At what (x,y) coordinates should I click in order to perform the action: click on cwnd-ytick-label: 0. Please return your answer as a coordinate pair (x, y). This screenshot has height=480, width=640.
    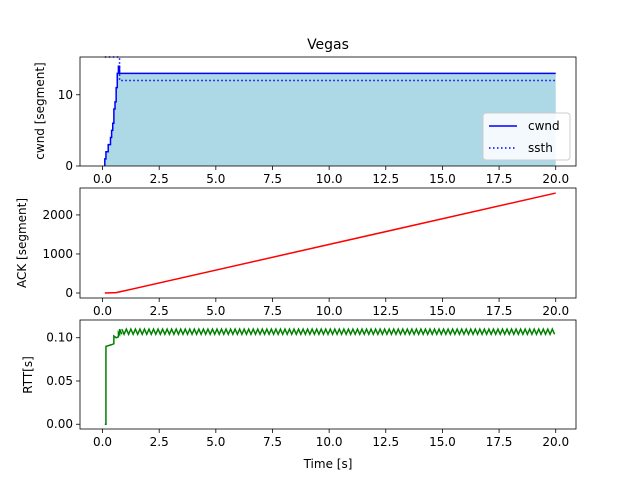
    Looking at the image, I should click on (69, 166).